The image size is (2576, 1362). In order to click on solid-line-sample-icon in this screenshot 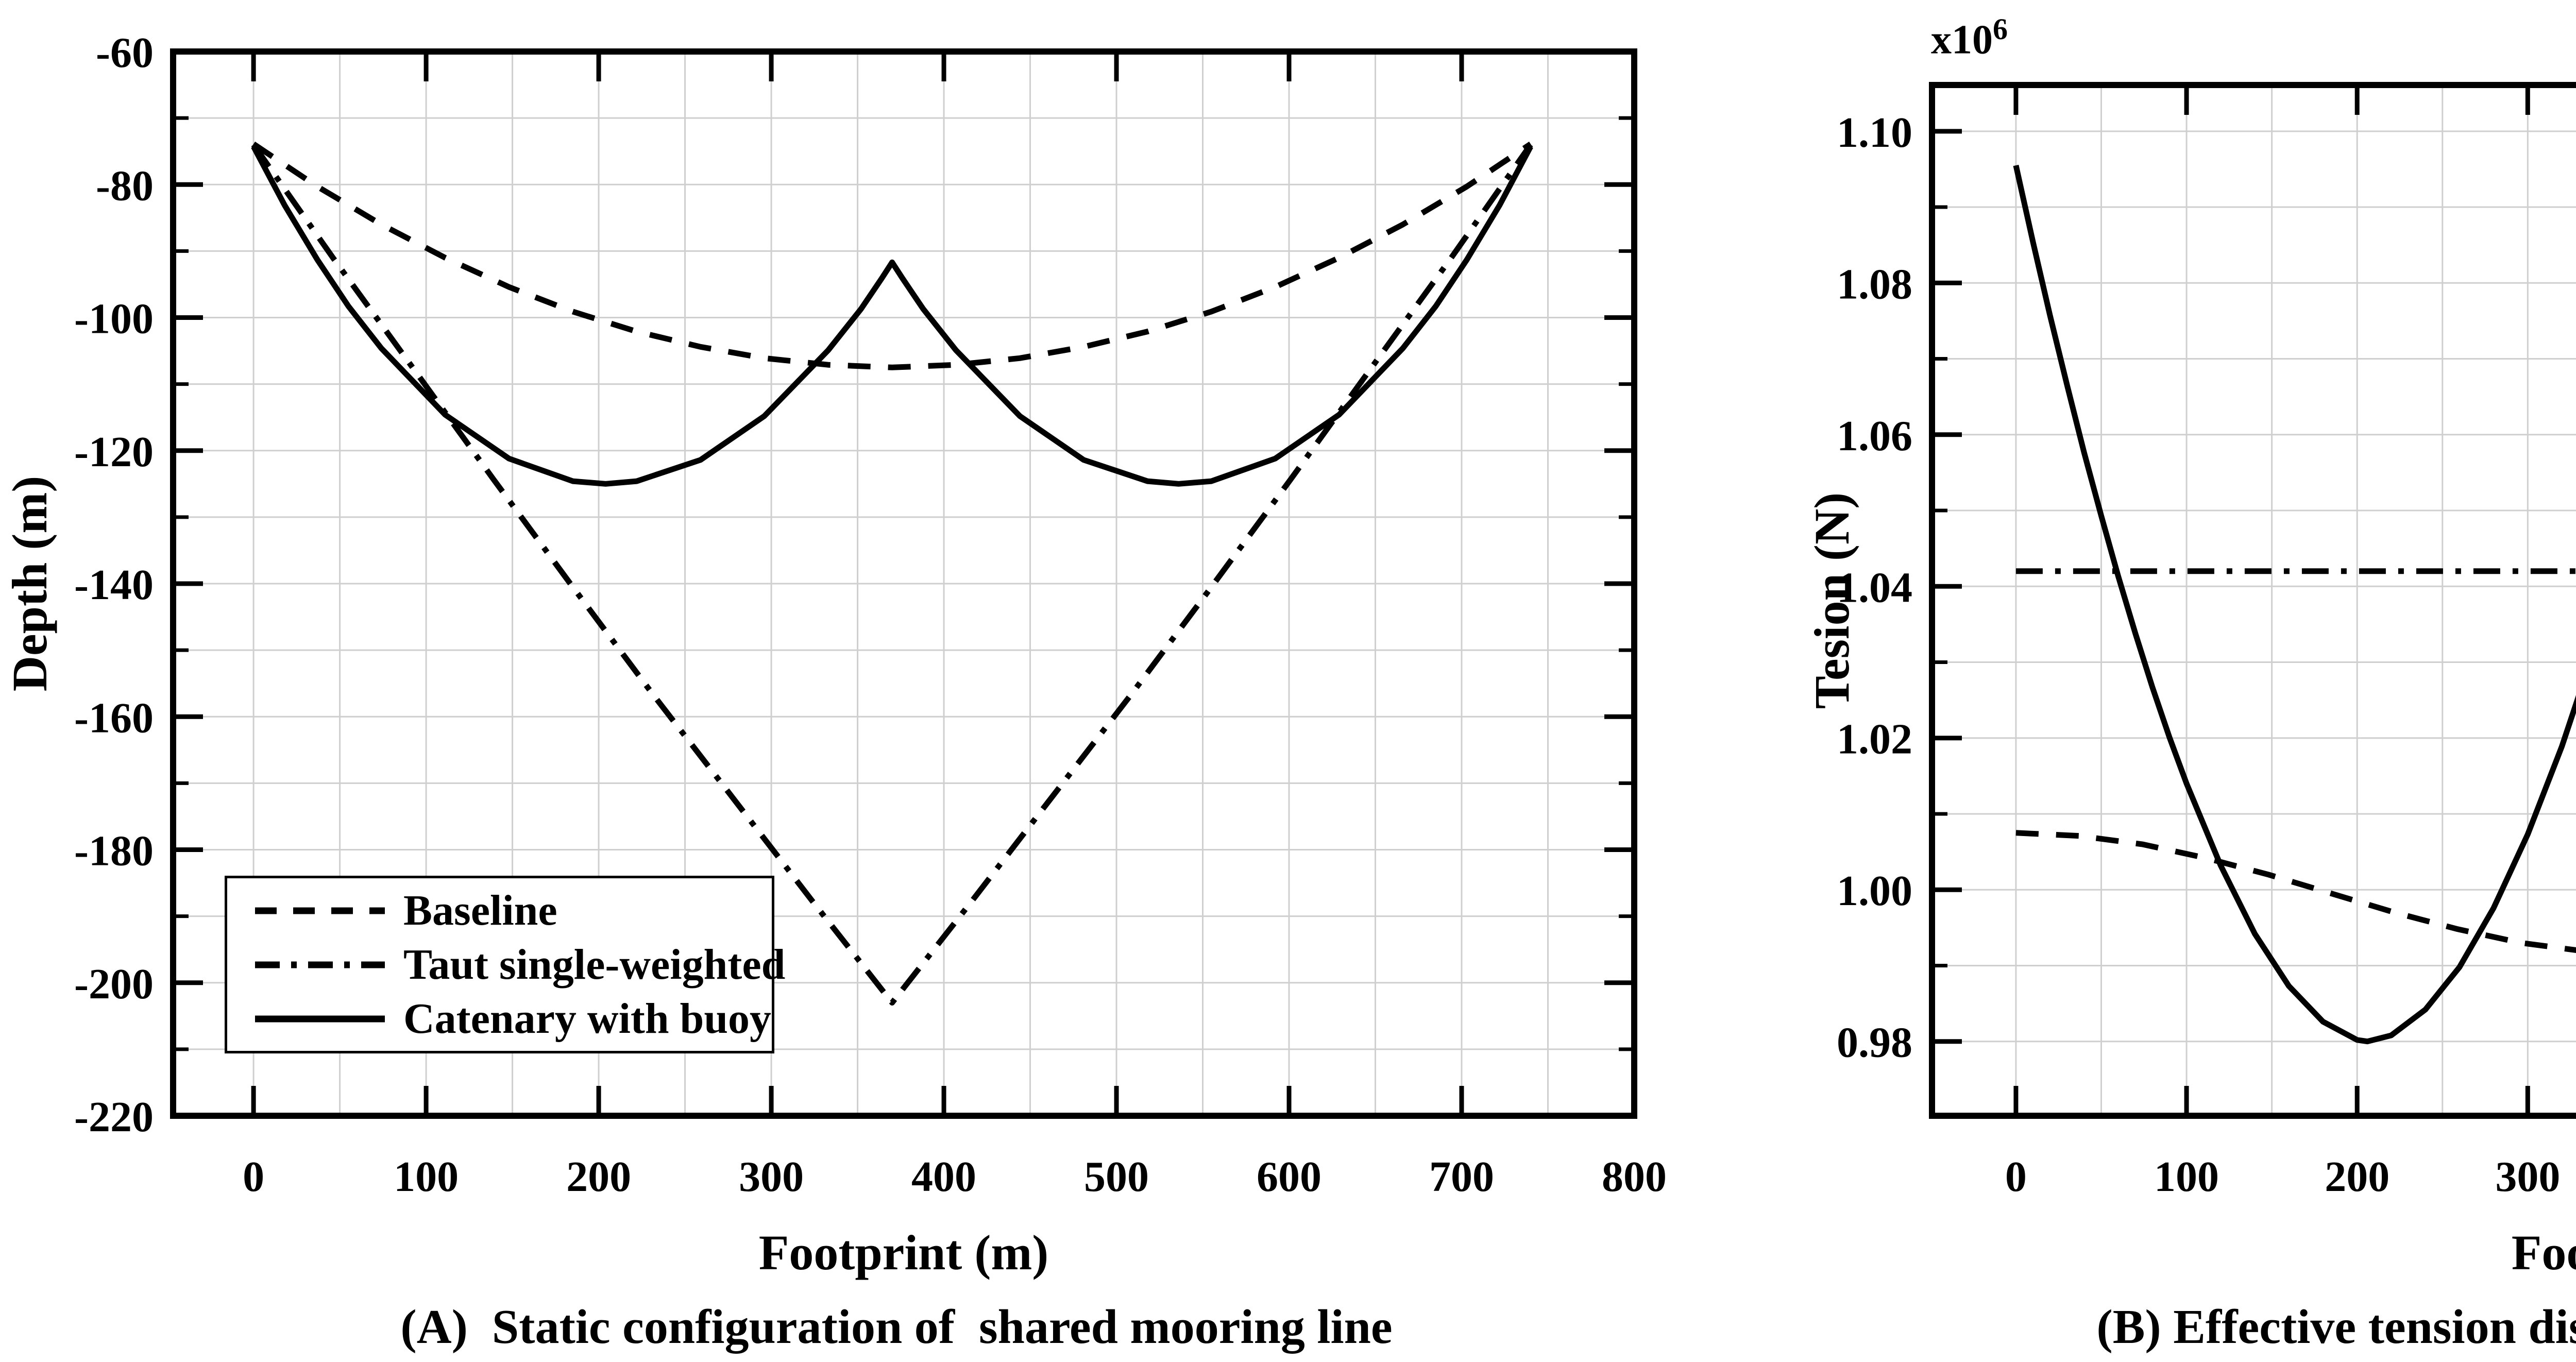, I will do `click(320, 1018)`.